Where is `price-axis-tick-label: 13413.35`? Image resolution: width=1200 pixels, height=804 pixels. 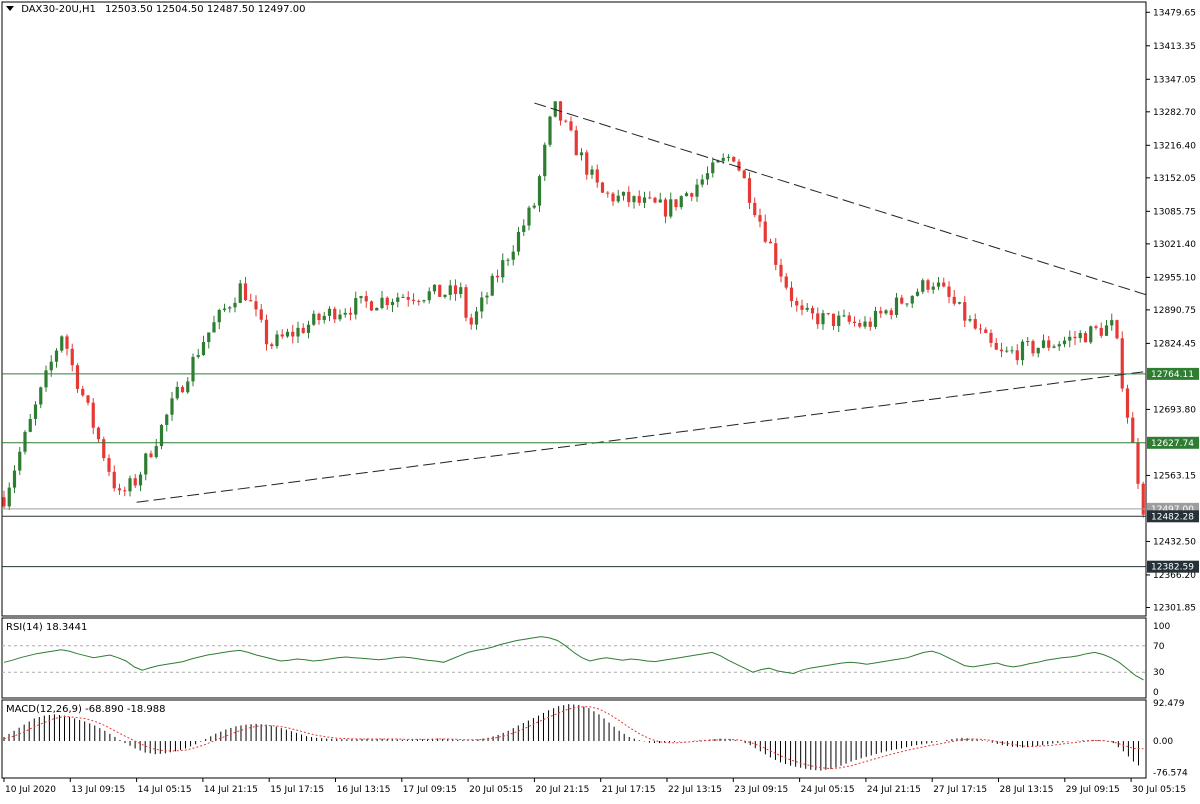
price-axis-tick-label: 13413.35 is located at coordinates (1174, 47).